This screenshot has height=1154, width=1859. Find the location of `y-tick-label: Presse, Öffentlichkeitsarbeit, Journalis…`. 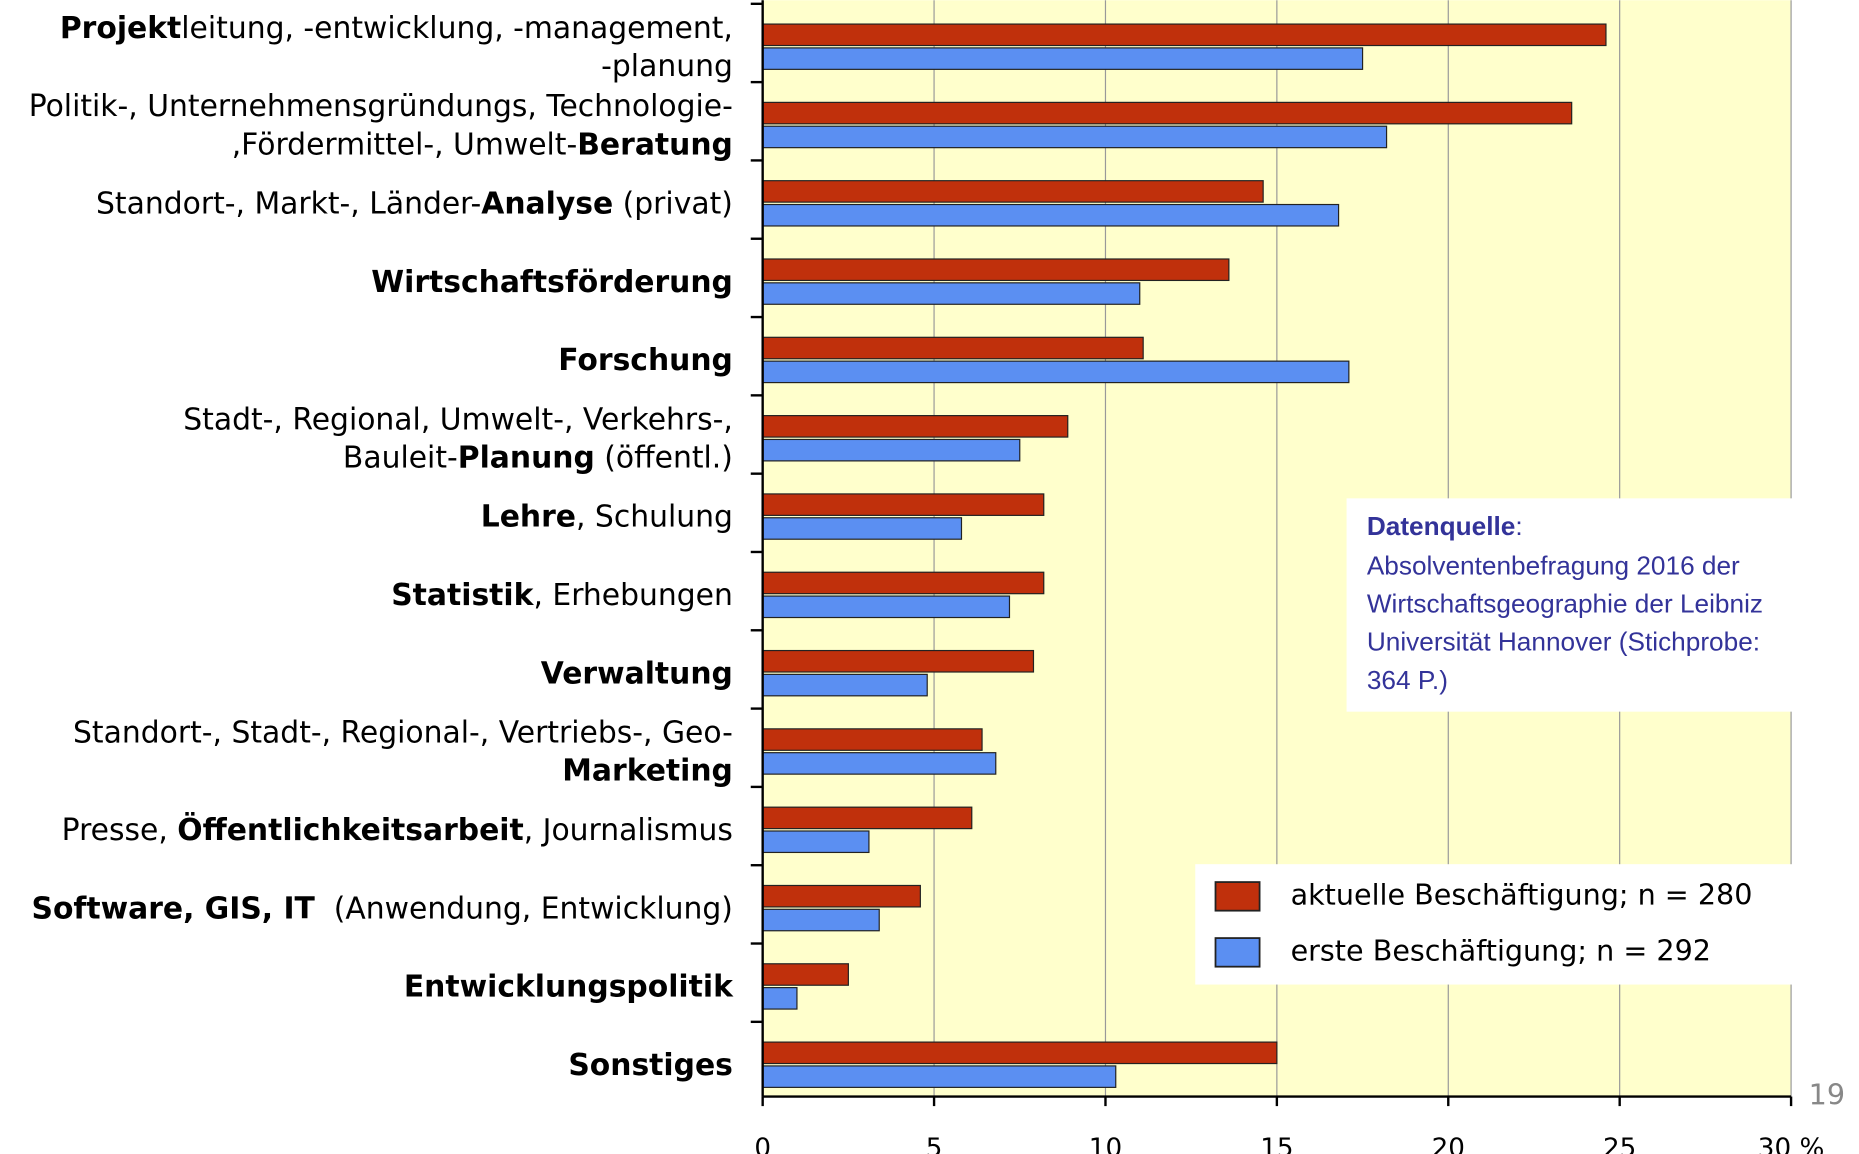

y-tick-label: Presse, Öffentlichkeitsarbeit, Journalis… is located at coordinates (397, 828).